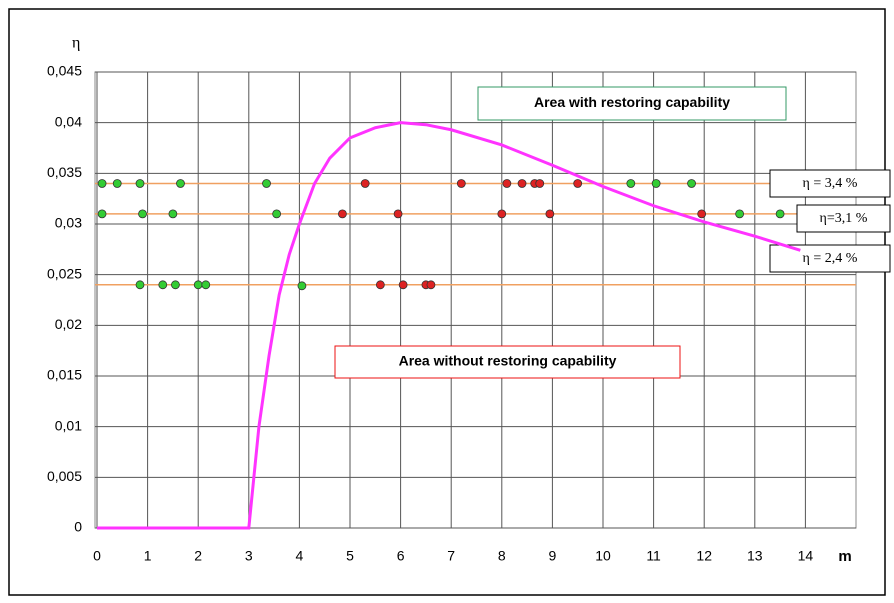  I want to click on y-tick-label: 0,045, so click(64, 71).